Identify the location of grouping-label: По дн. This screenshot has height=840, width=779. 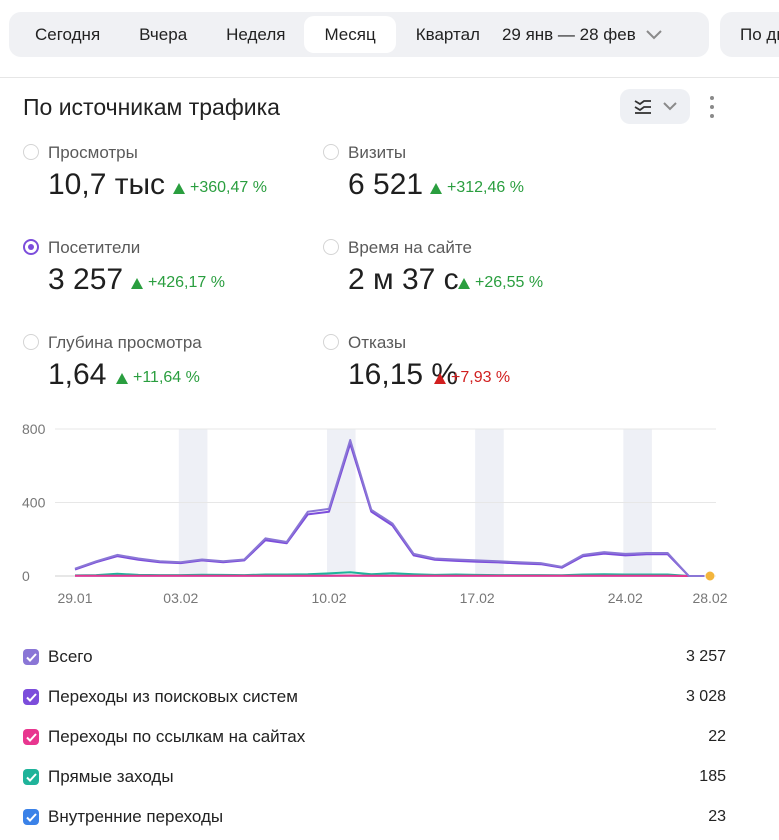
(759, 34).